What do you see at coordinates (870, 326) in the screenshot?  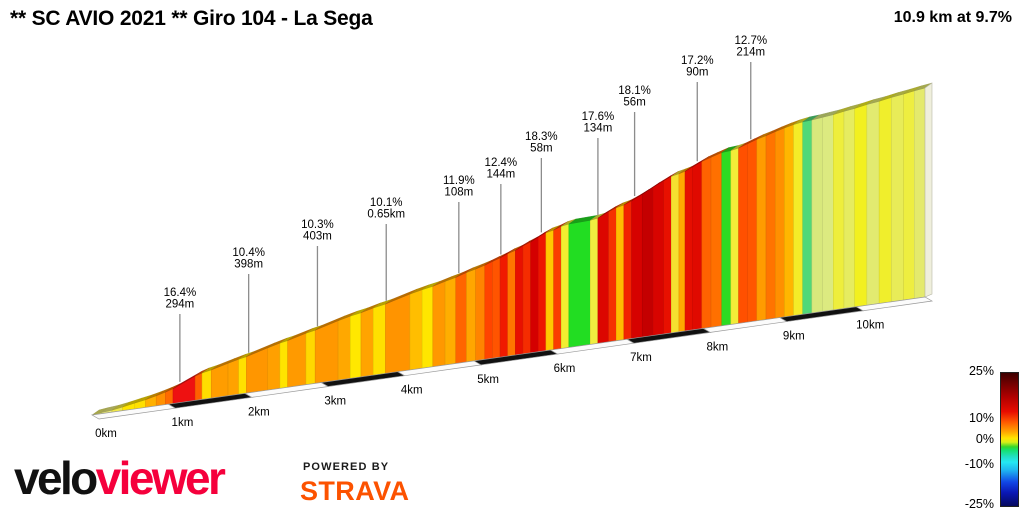 I see `km-tick-label: 10km` at bounding box center [870, 326].